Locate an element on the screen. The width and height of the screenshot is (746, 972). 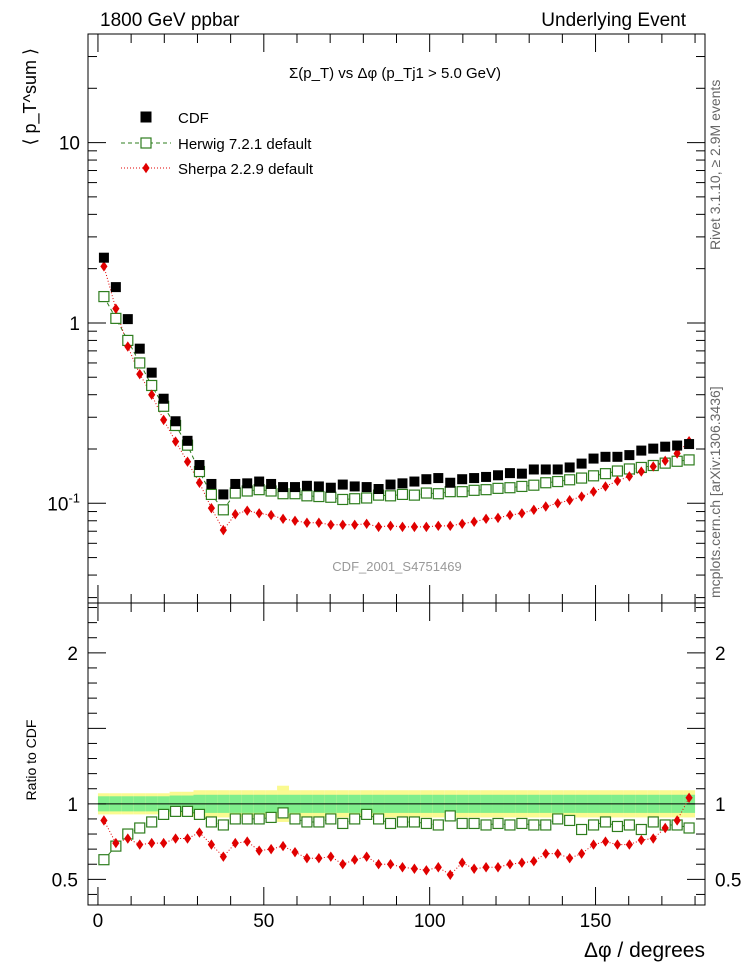
rivet-label: Rivet 3.1.10, ≥ 2.9M events is located at coordinates (715, 165).